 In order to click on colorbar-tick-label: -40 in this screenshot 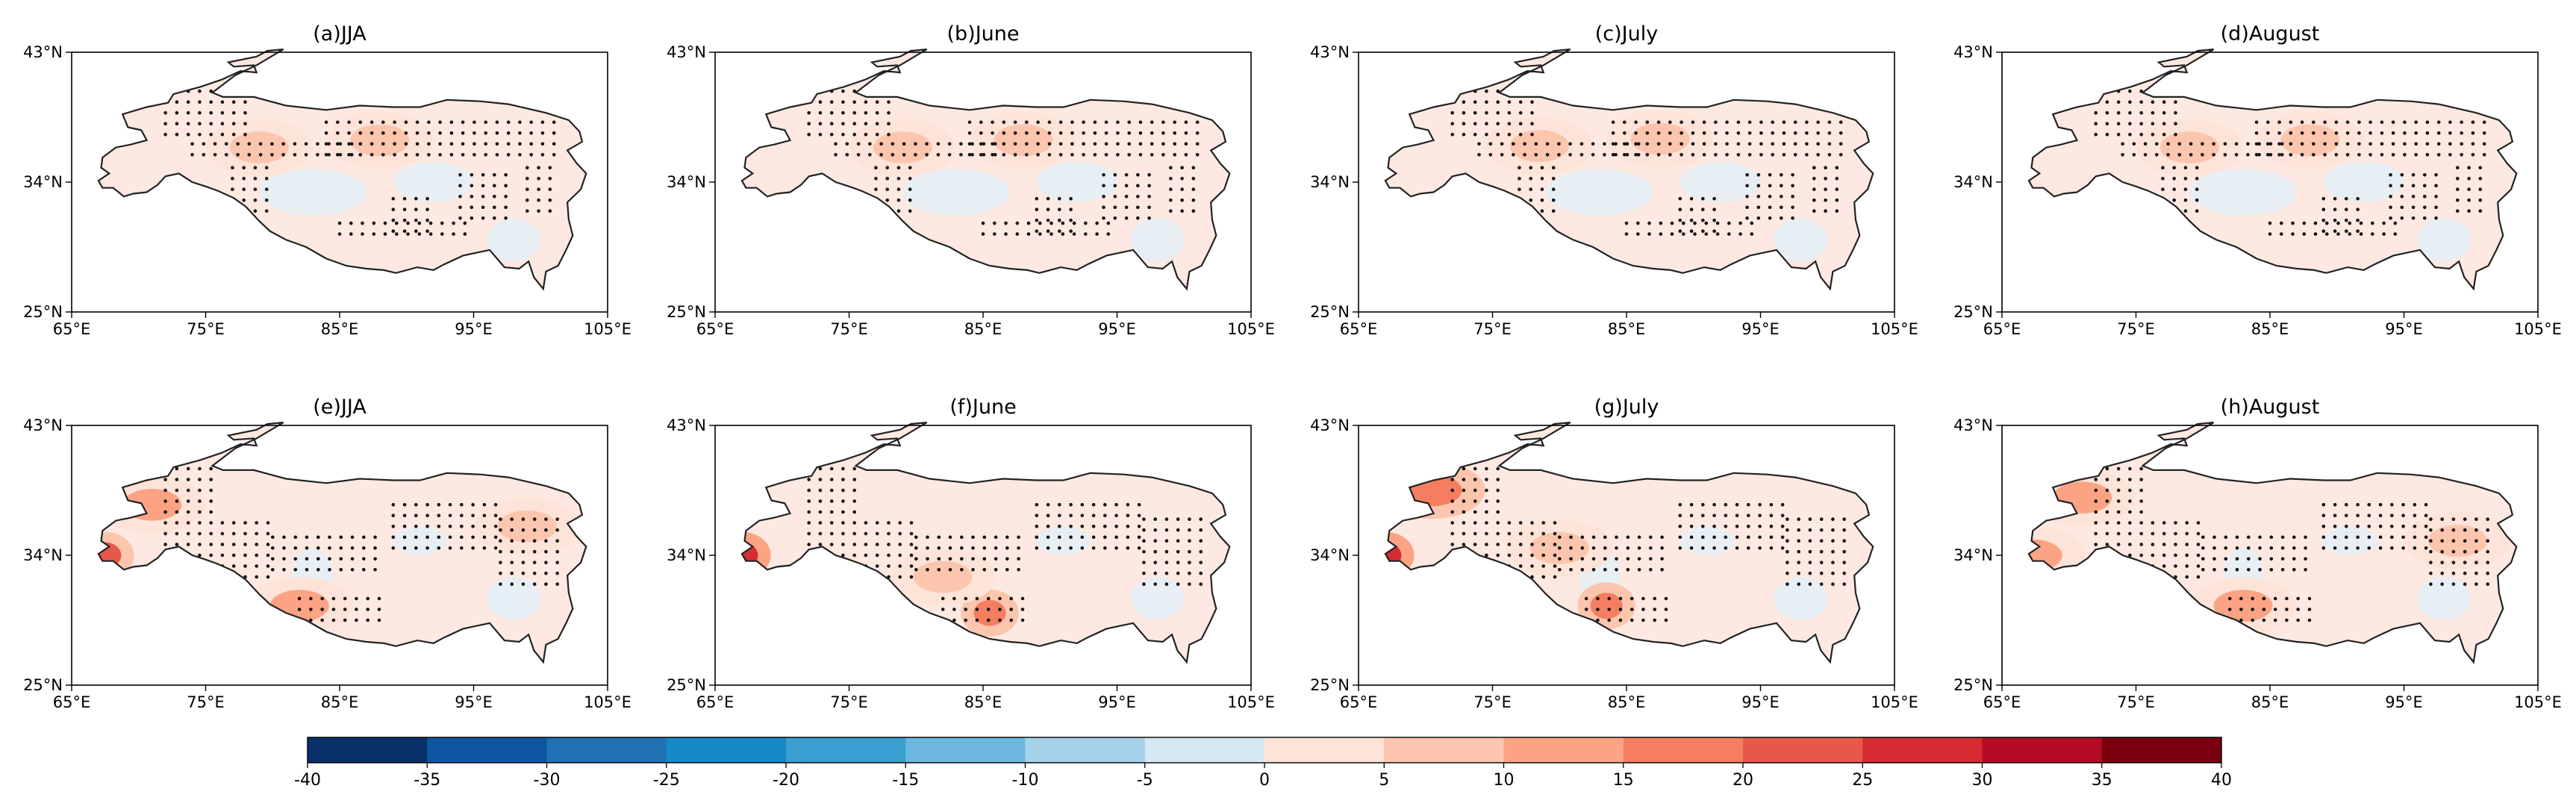, I will do `click(307, 780)`.